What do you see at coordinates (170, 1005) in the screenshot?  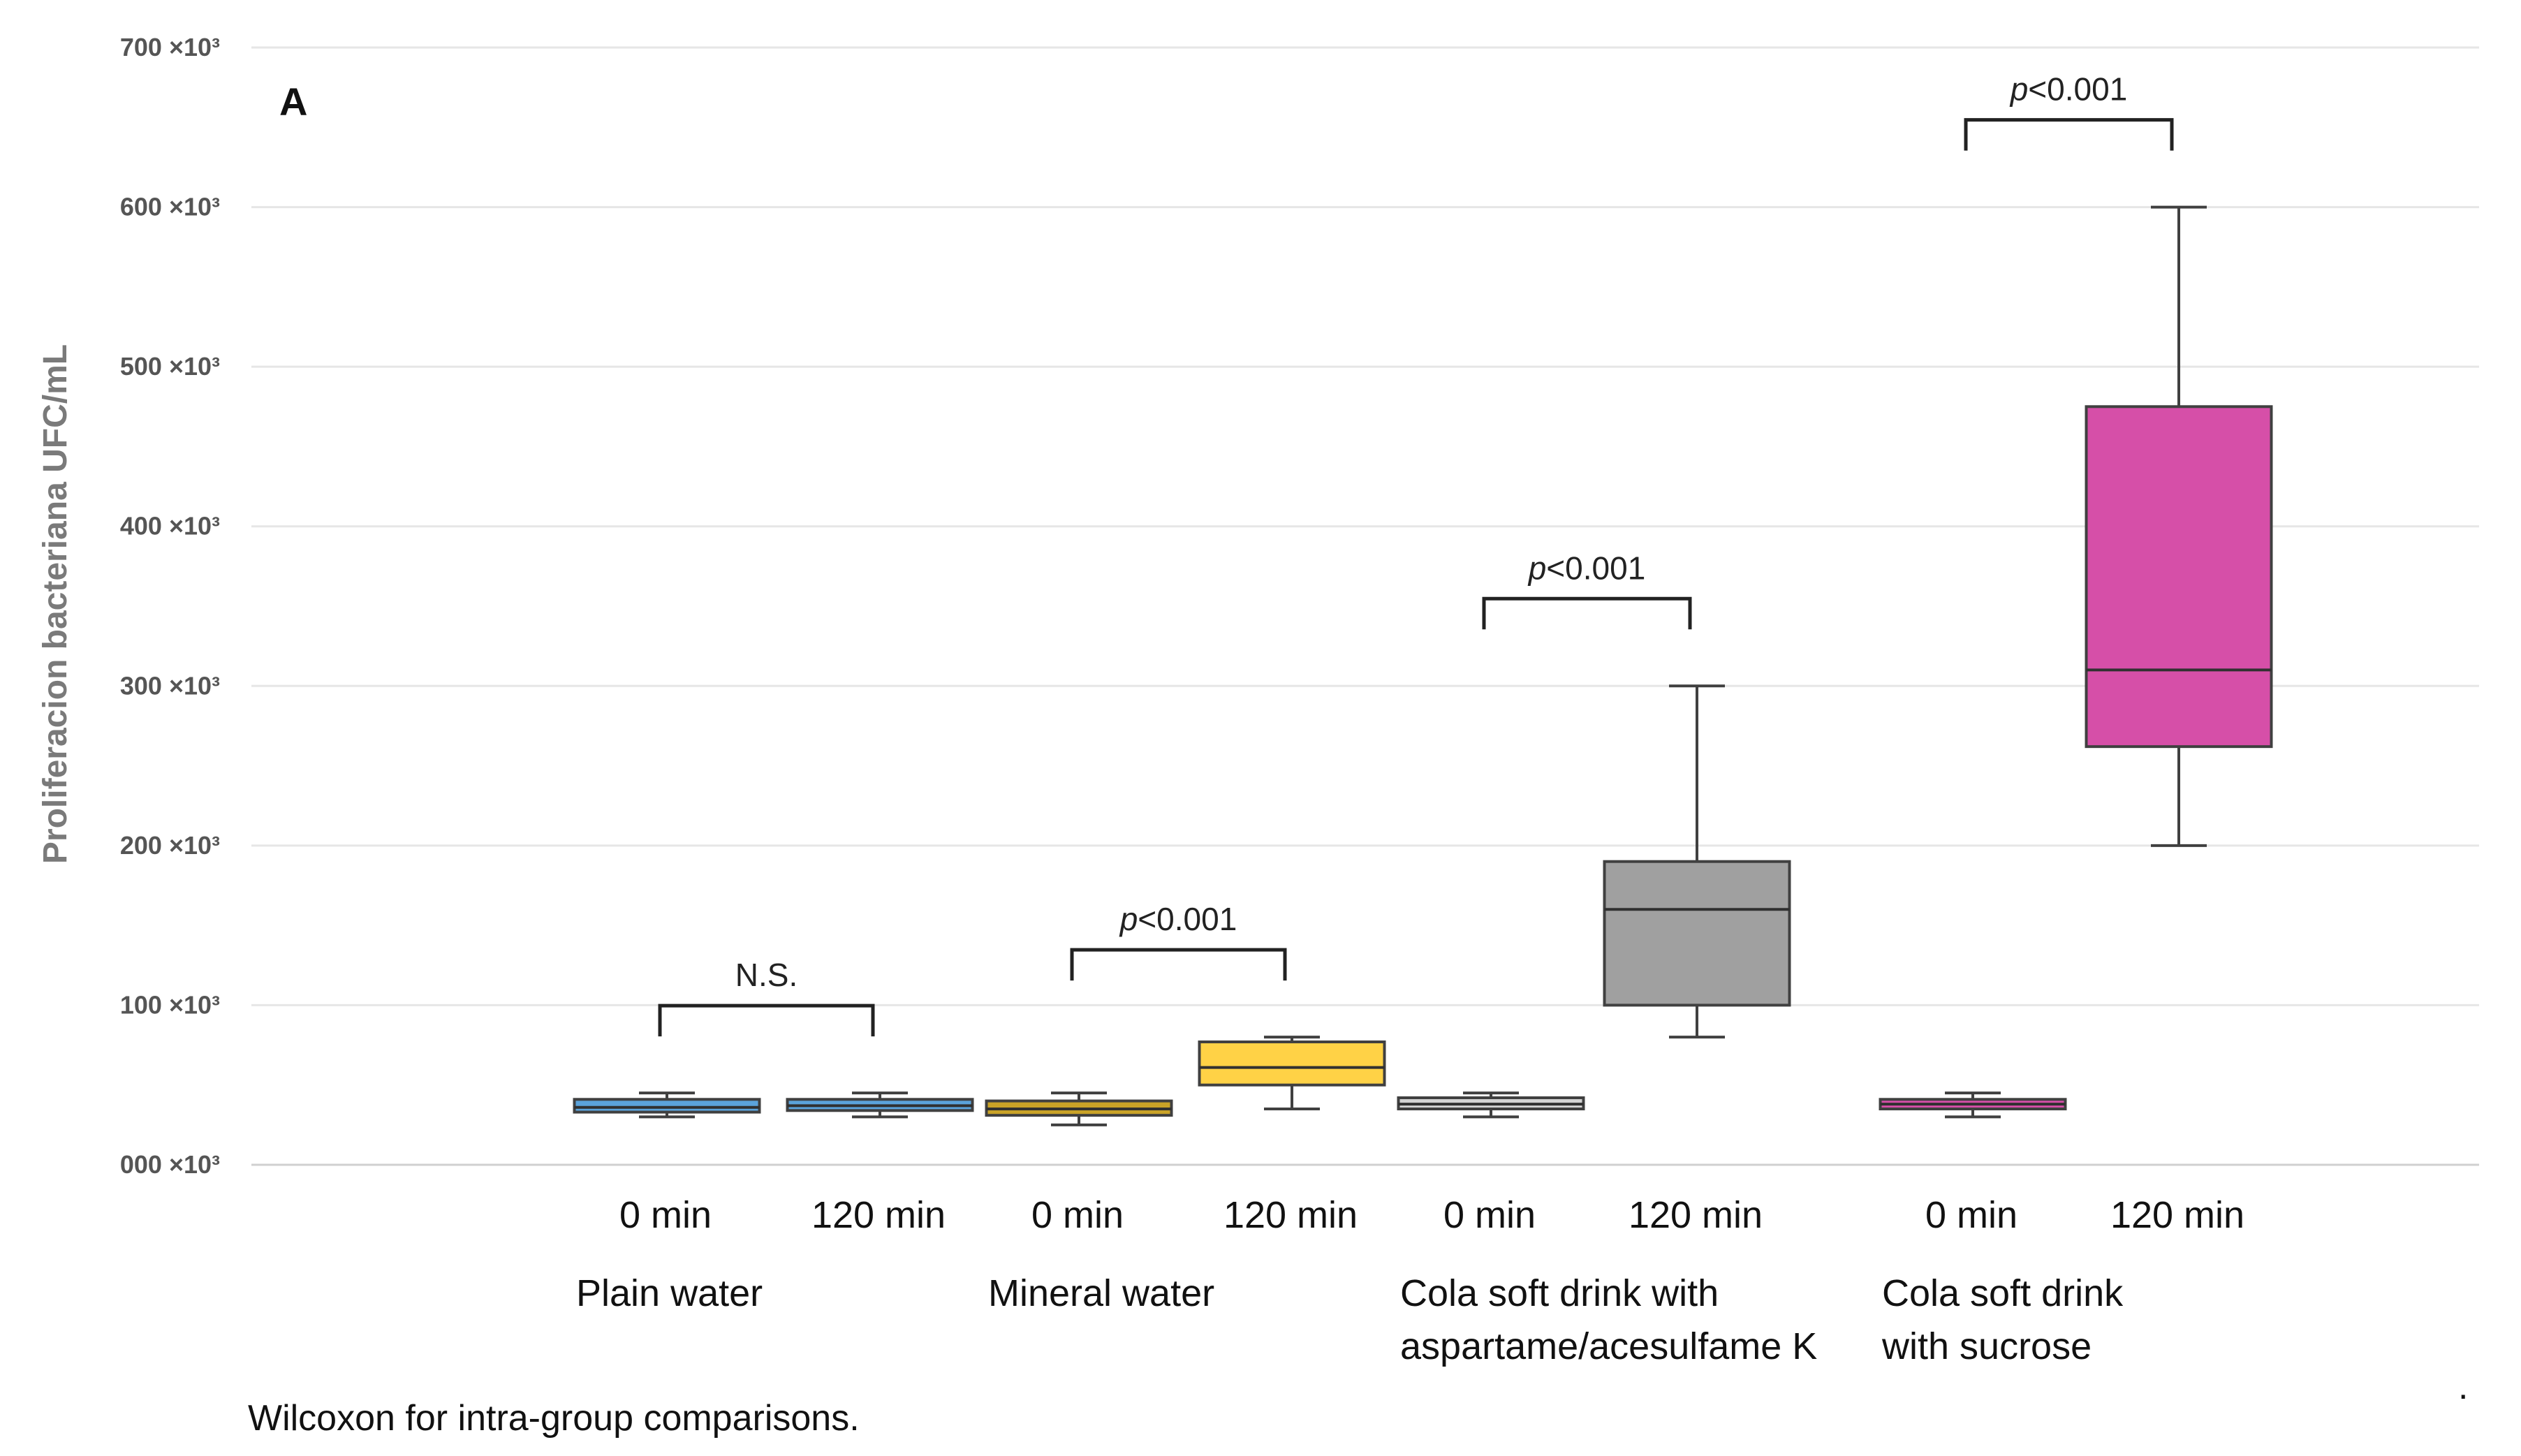 I see `y-tick-label: 100 ×10³` at bounding box center [170, 1005].